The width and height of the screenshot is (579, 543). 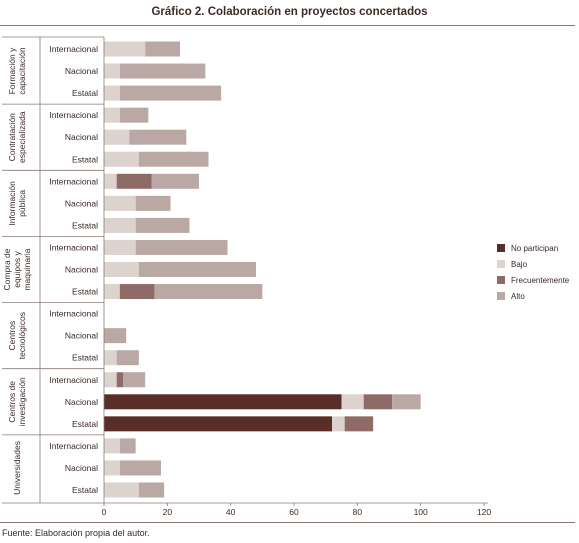 What do you see at coordinates (533, 272) in the screenshot?
I see `legend: No participan Bajo Frecuentemente Alto` at bounding box center [533, 272].